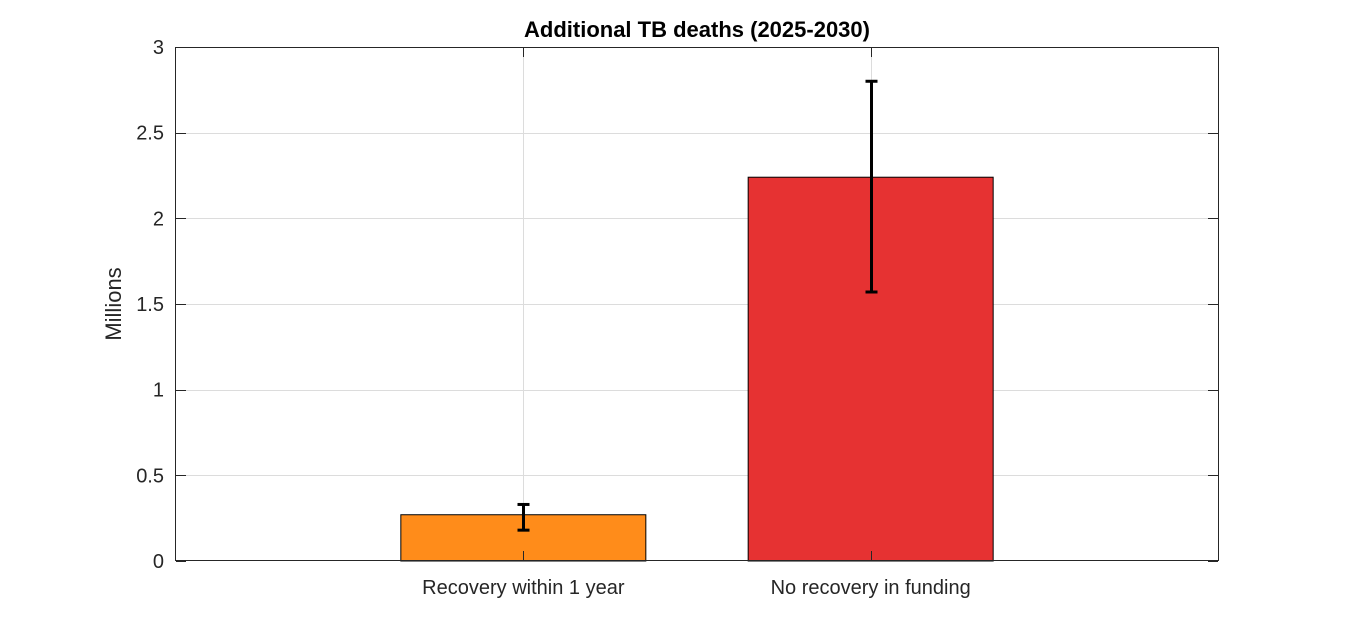  I want to click on y-tick-label: 1, so click(158, 391).